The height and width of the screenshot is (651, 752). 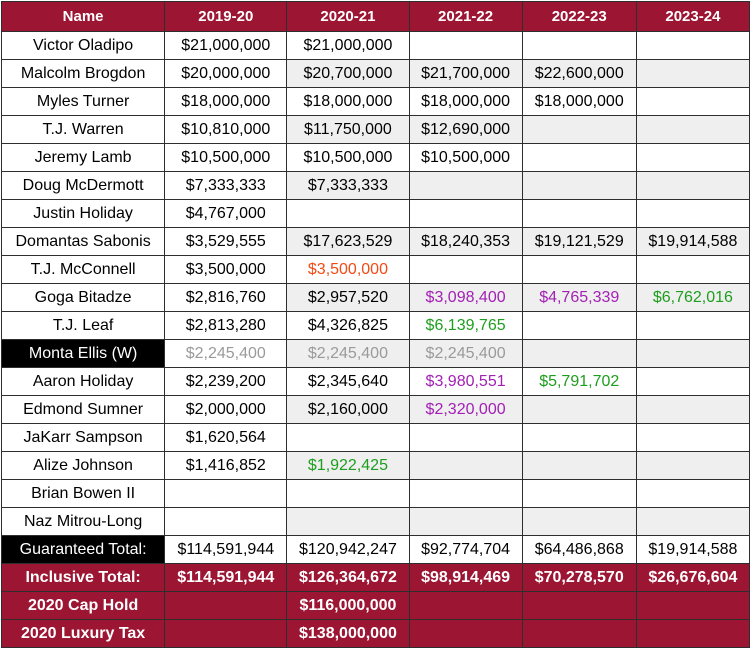 I want to click on salary-cell: $21,000,000, so click(x=348, y=45).